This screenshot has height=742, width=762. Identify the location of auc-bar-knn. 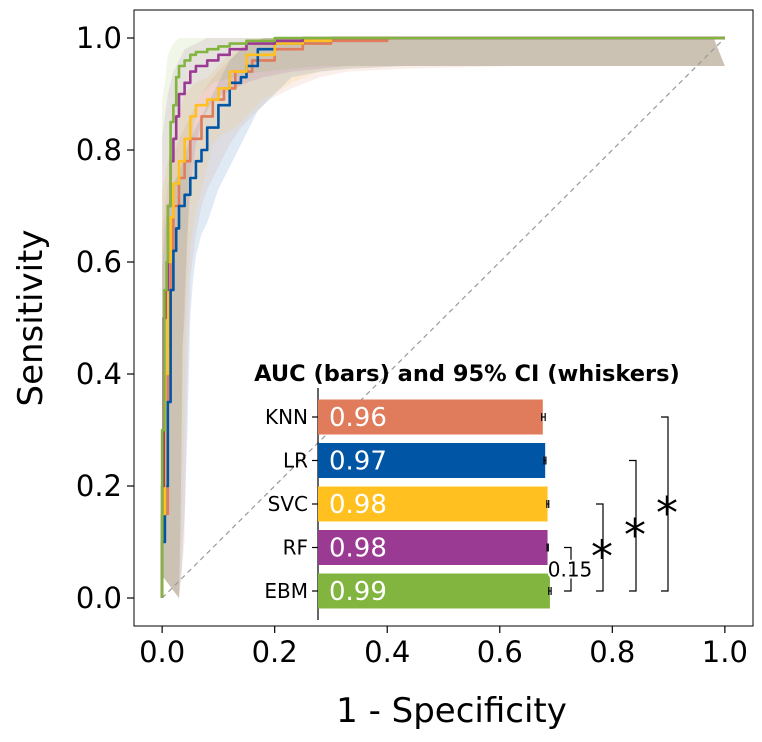
(430, 417).